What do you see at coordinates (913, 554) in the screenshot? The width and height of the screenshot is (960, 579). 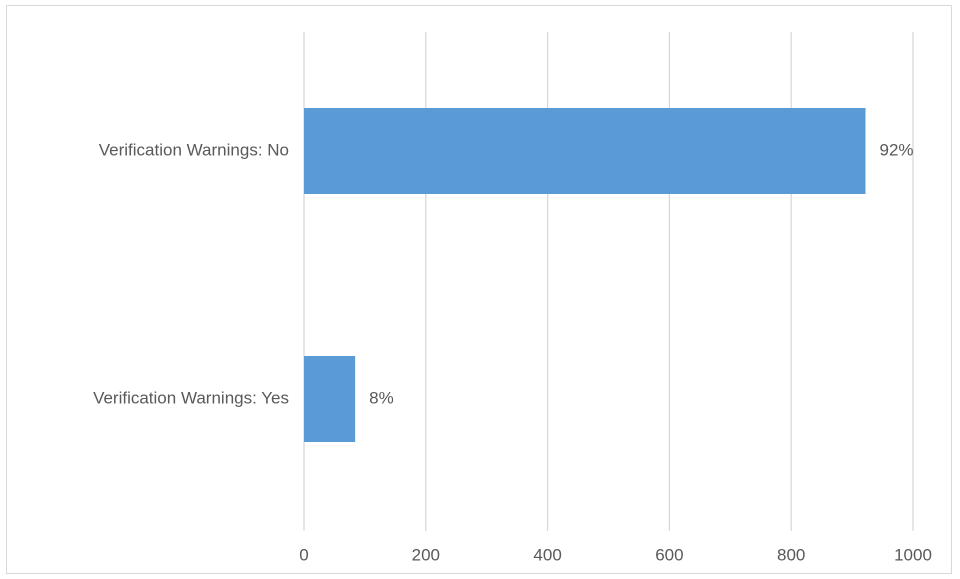 I see `x-tick-label: 1000` at bounding box center [913, 554].